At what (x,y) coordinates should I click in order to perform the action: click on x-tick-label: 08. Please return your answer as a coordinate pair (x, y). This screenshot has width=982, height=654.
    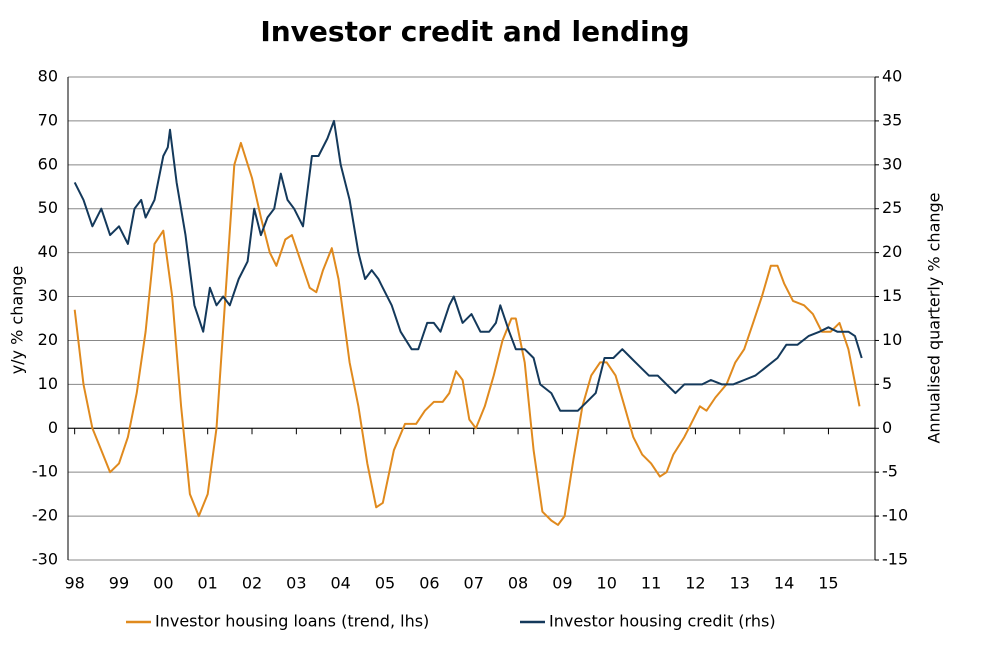
    Looking at the image, I should click on (518, 583).